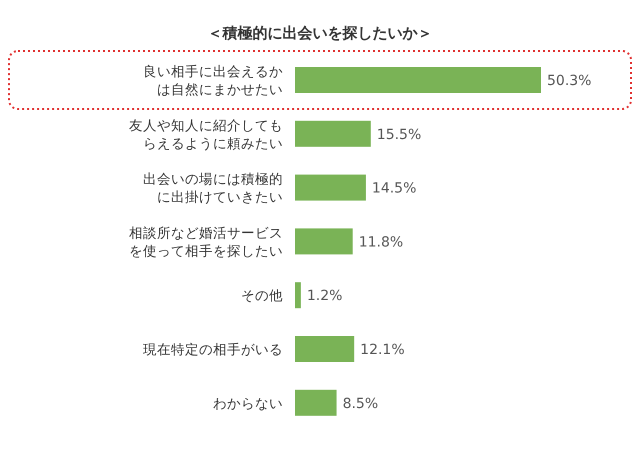  What do you see at coordinates (381, 242) in the screenshot?
I see `data-label: 11.8%` at bounding box center [381, 242].